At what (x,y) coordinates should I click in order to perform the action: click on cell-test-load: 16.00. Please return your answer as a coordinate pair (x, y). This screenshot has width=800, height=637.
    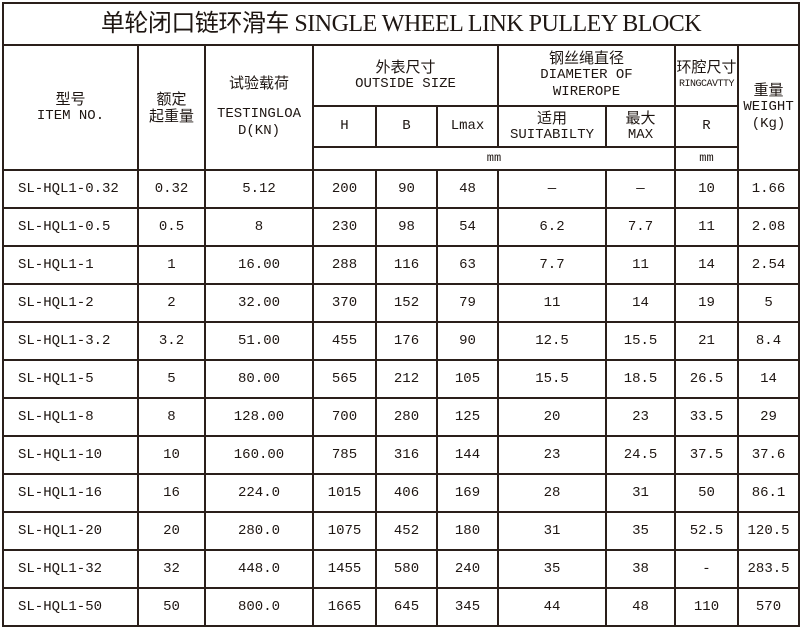
    Looking at the image, I should click on (259, 265).